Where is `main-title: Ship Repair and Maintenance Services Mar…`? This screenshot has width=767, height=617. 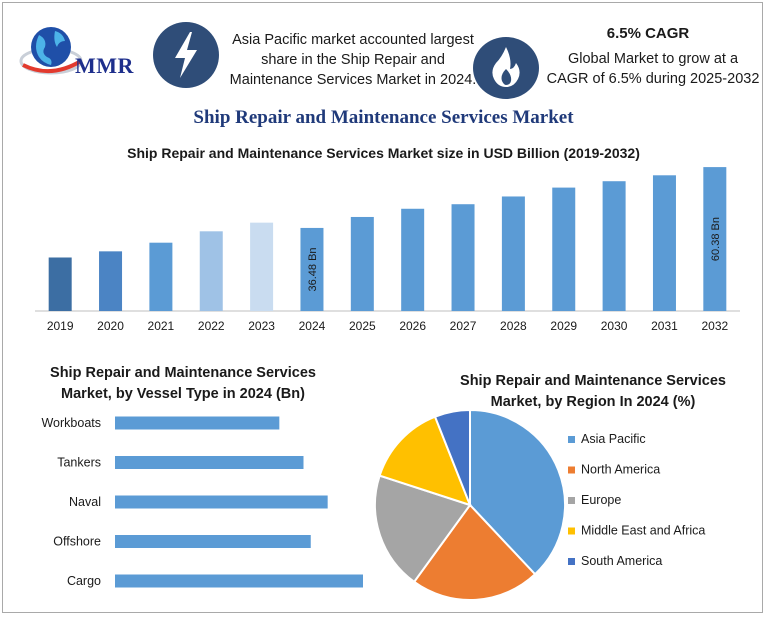 main-title: Ship Repair and Maintenance Services Mar… is located at coordinates (383, 117).